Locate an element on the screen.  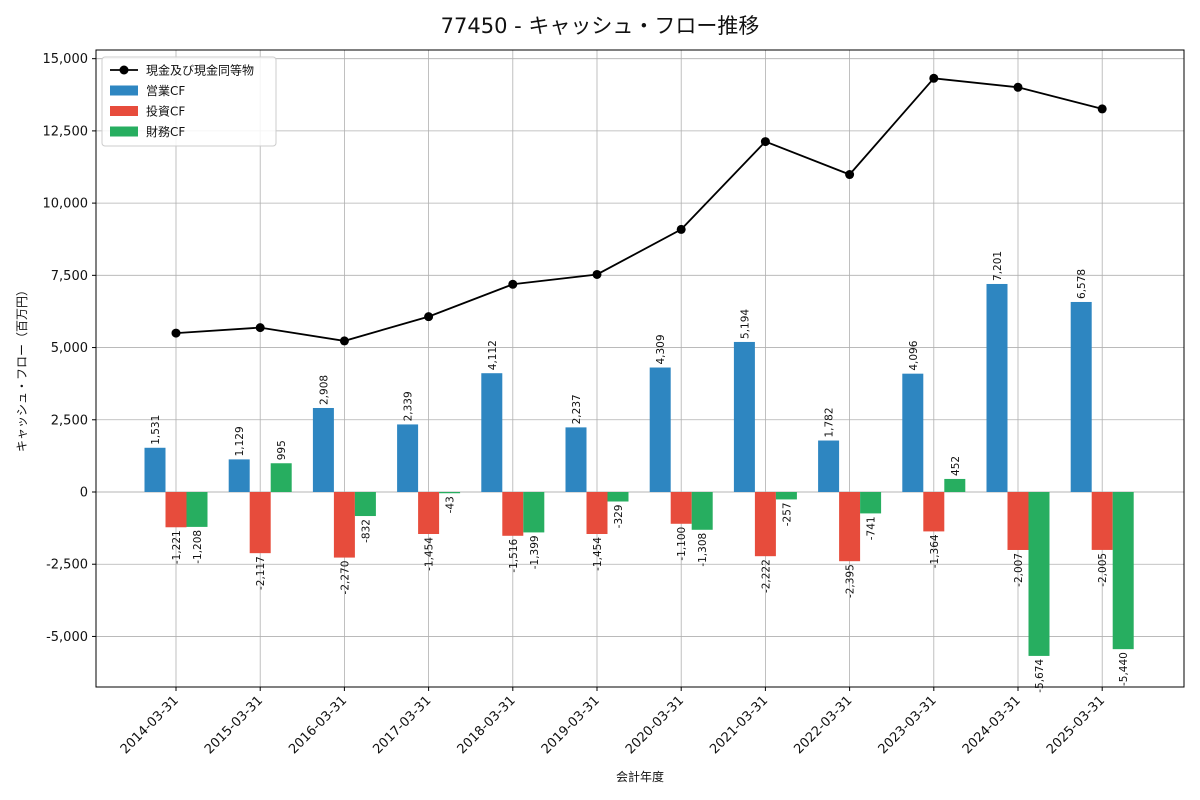
bar-value-label: -43 is located at coordinates (451, 504).